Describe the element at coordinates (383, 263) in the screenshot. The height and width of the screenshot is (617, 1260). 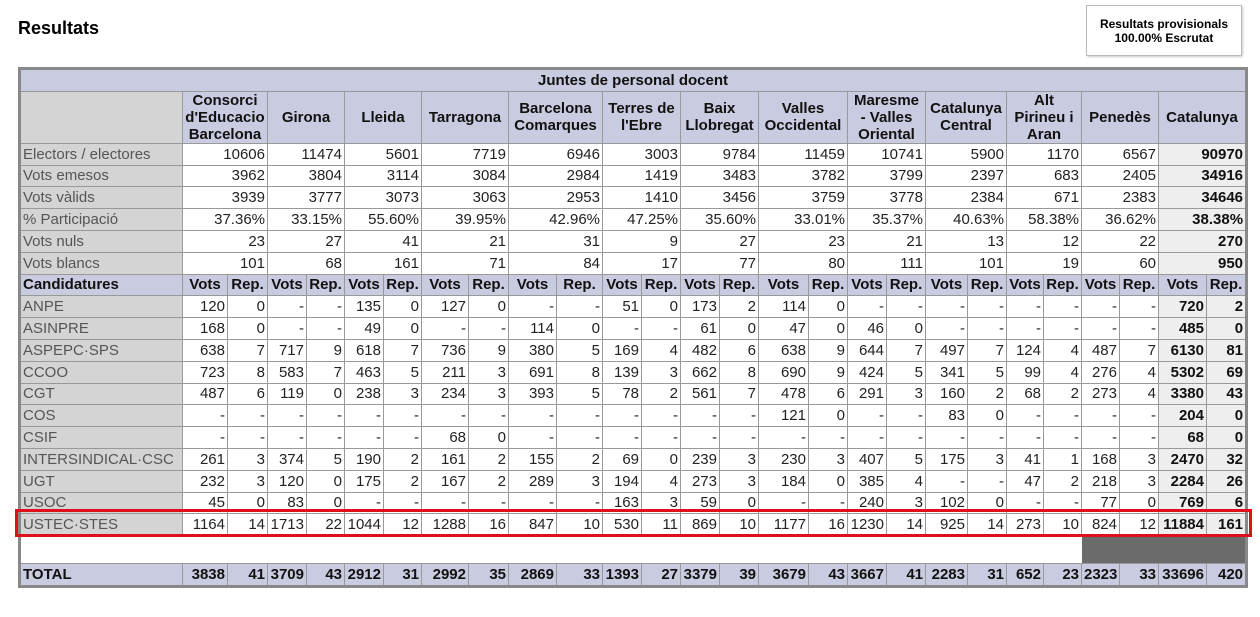
I see `summary-value: 161` at that location.